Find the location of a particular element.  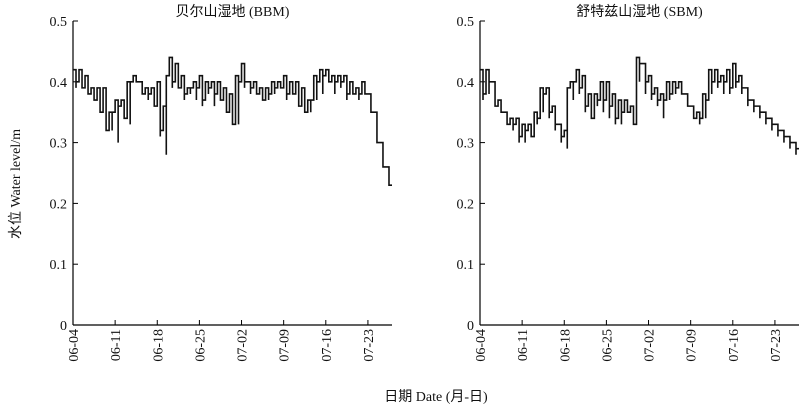

y-axis-title: 水位 Water level/m is located at coordinates (16, 184).